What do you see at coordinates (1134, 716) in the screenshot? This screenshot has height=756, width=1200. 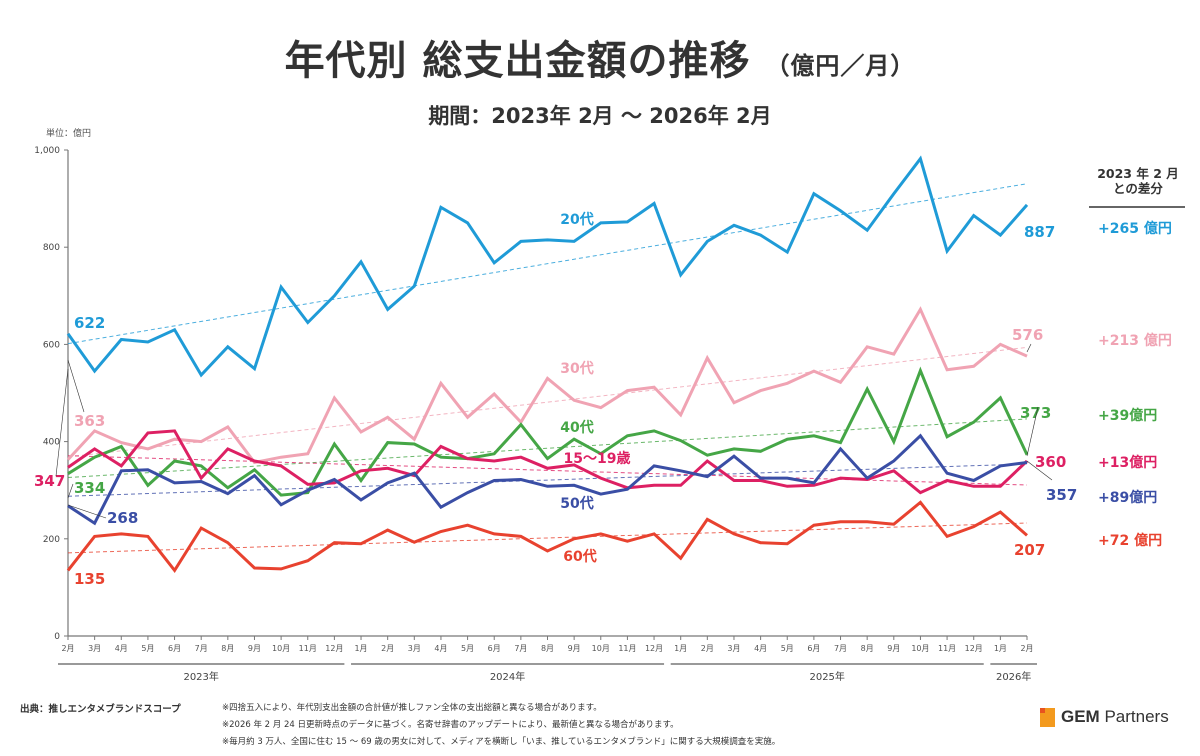 I see `logo-text-light: Partners` at bounding box center [1134, 716].